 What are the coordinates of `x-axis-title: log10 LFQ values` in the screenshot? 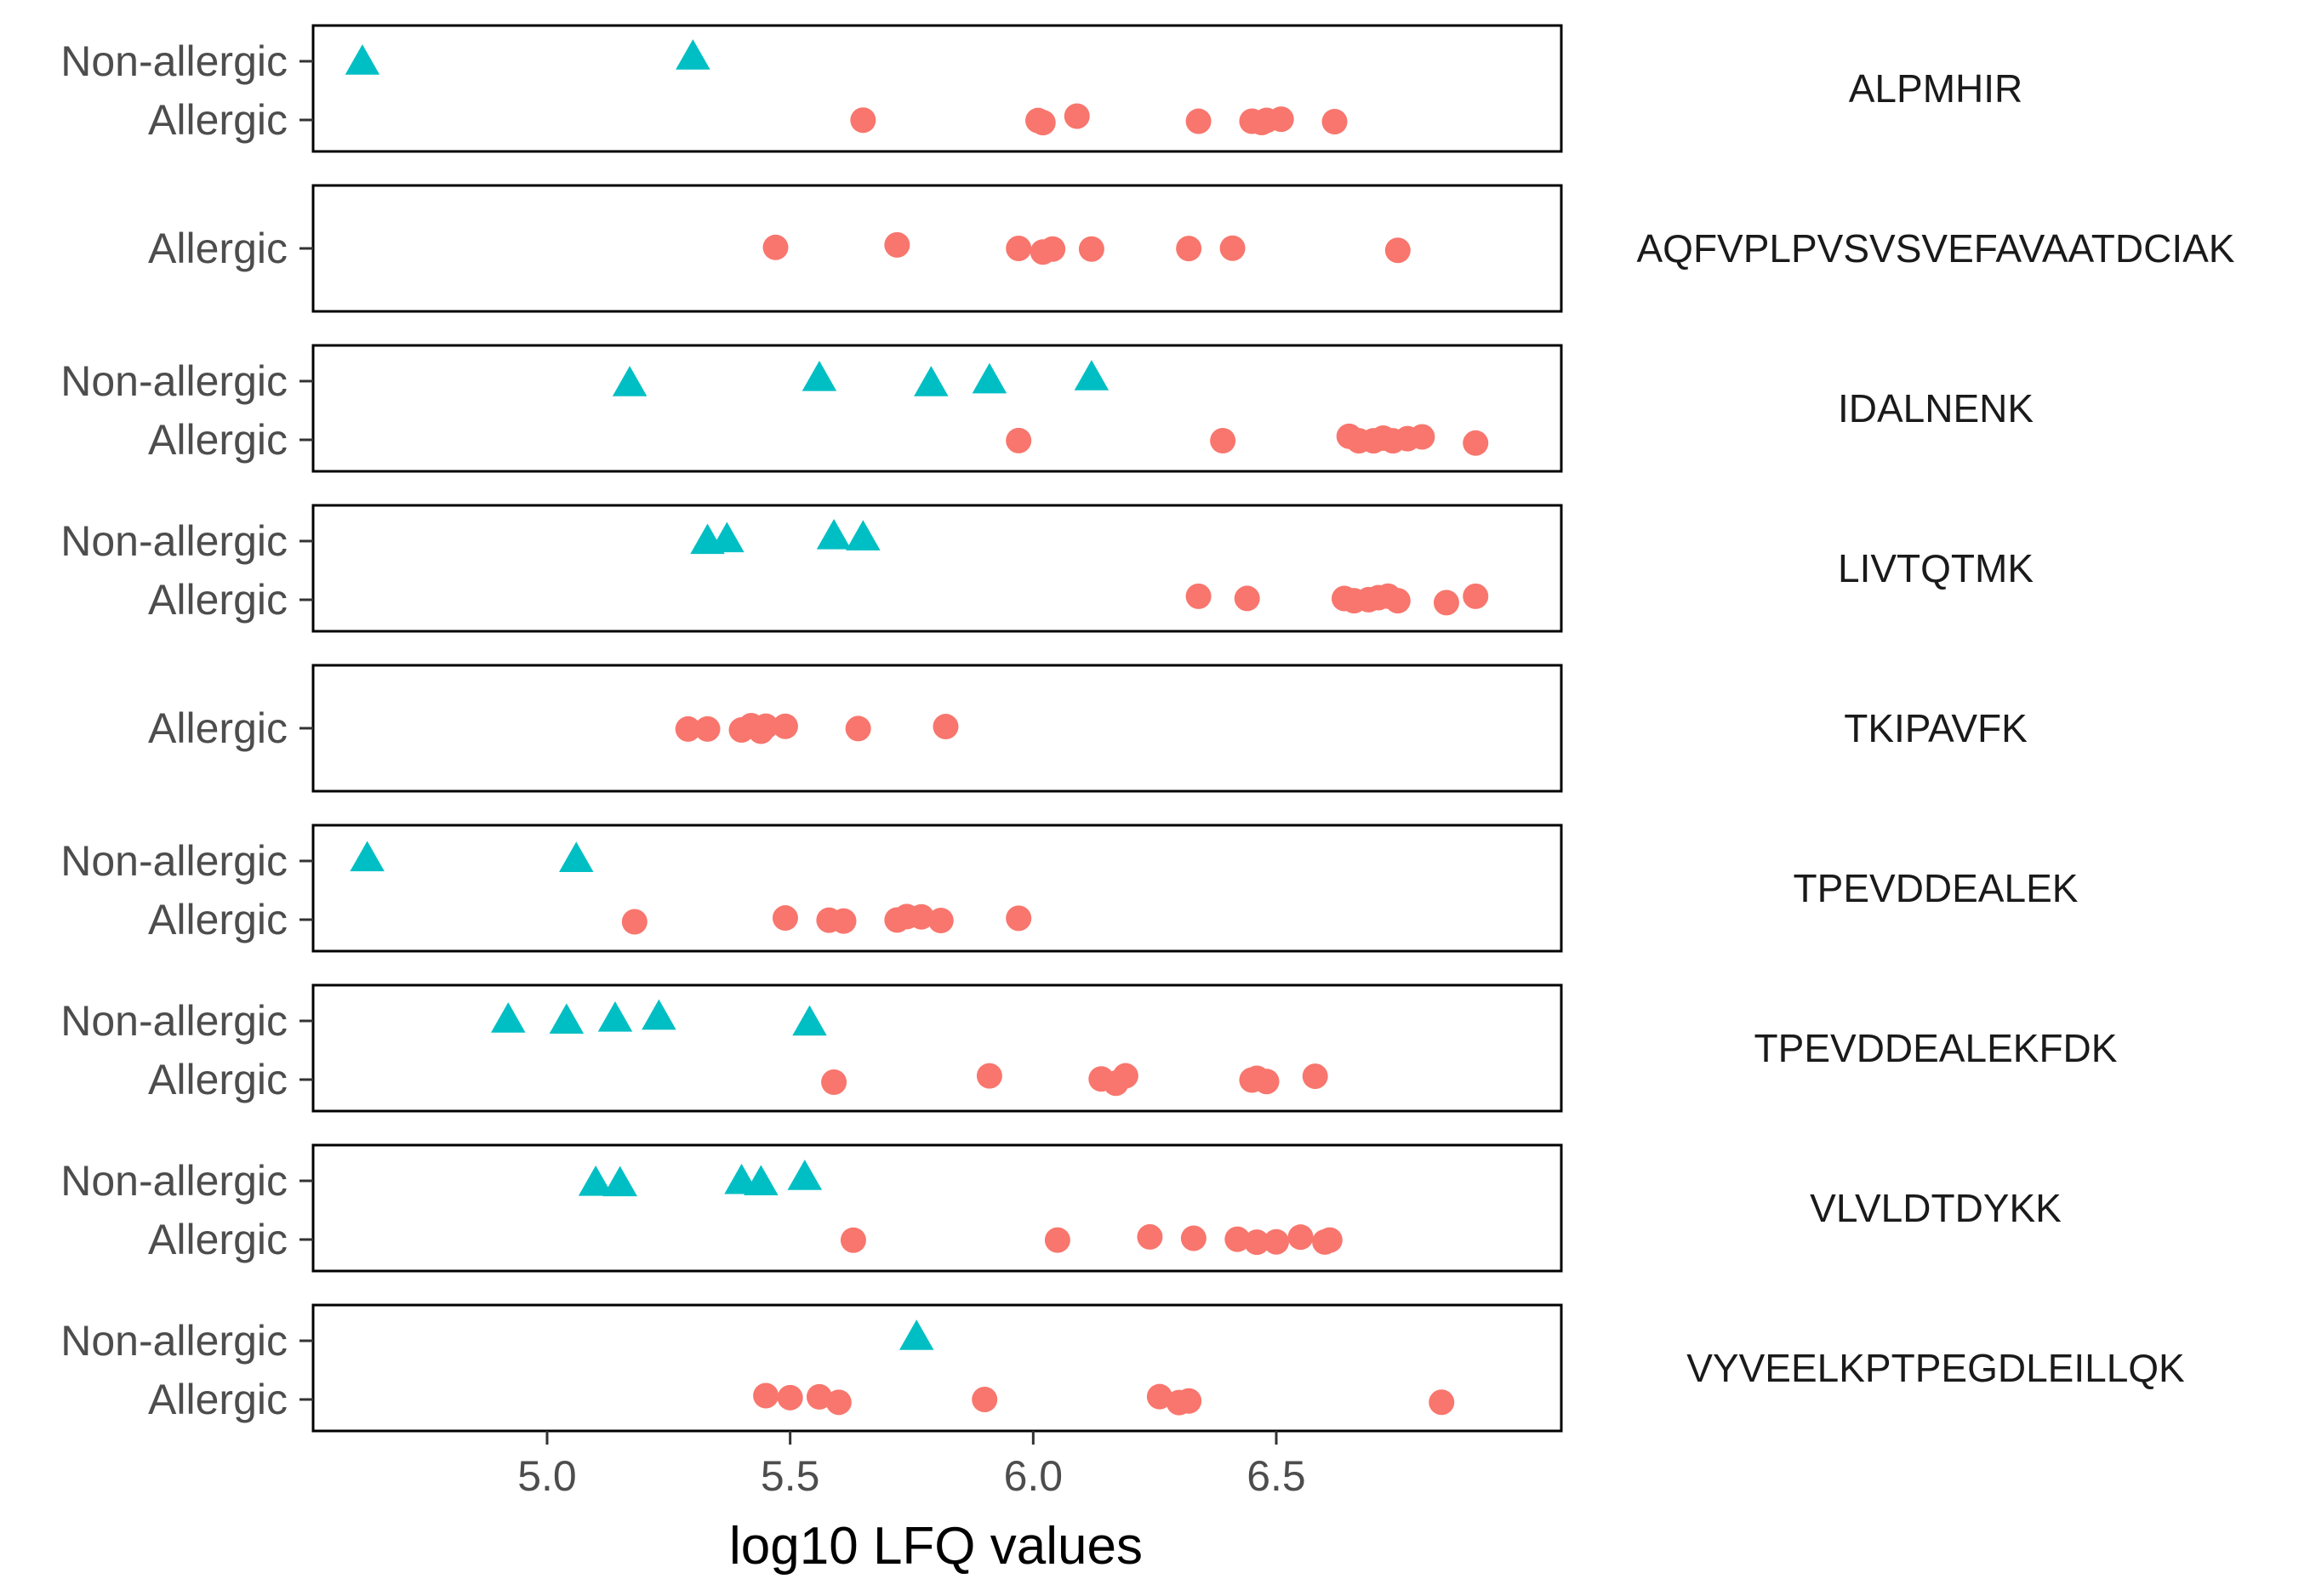 It's located at (936, 1547).